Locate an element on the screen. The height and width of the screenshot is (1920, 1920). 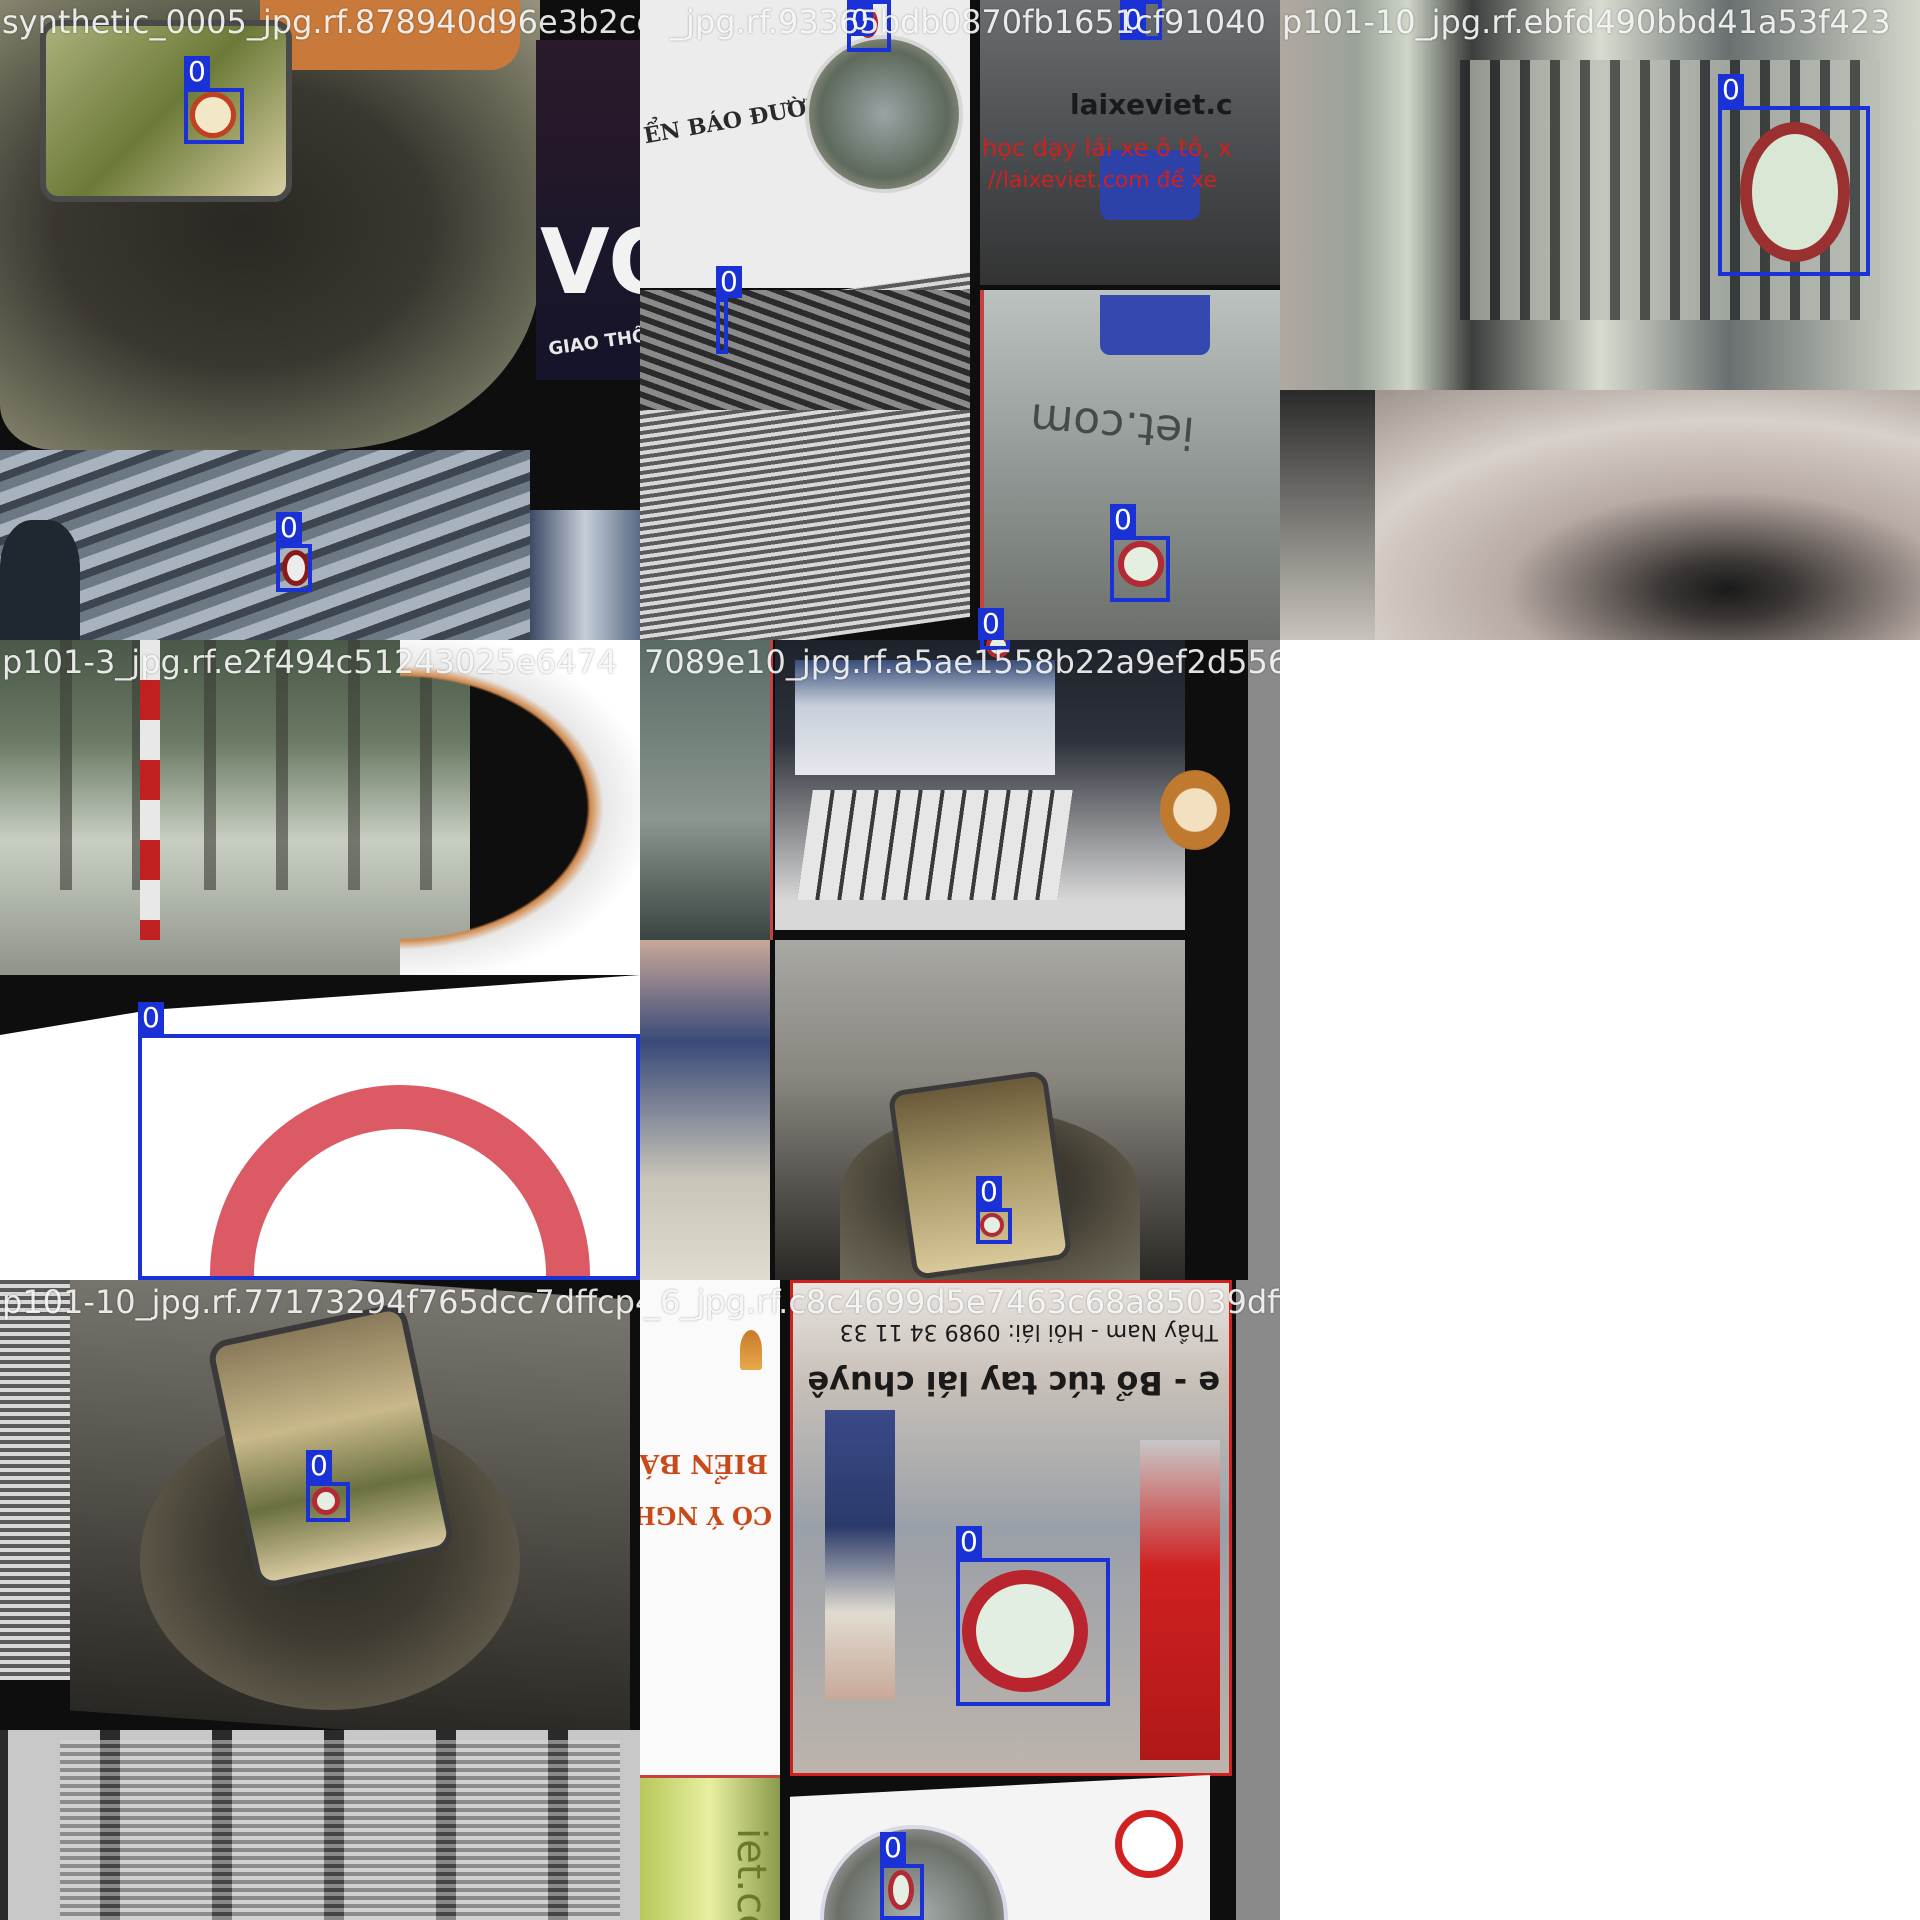
shutter-photo is located at coordinates (35, 1480).